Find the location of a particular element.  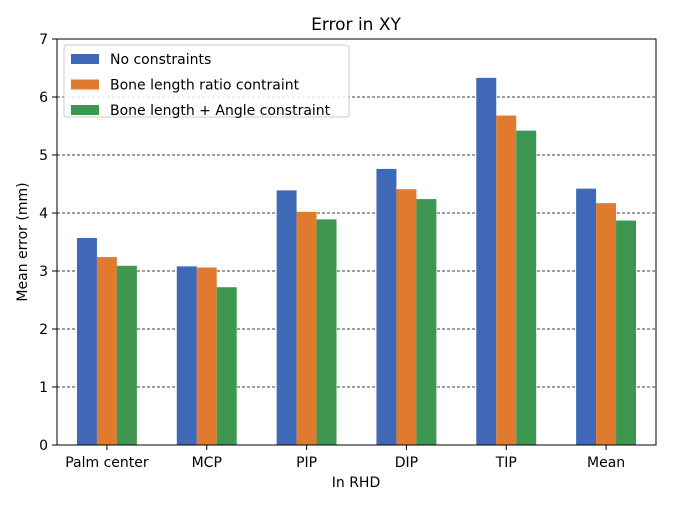

y-tick-label: 5 is located at coordinates (43, 156).